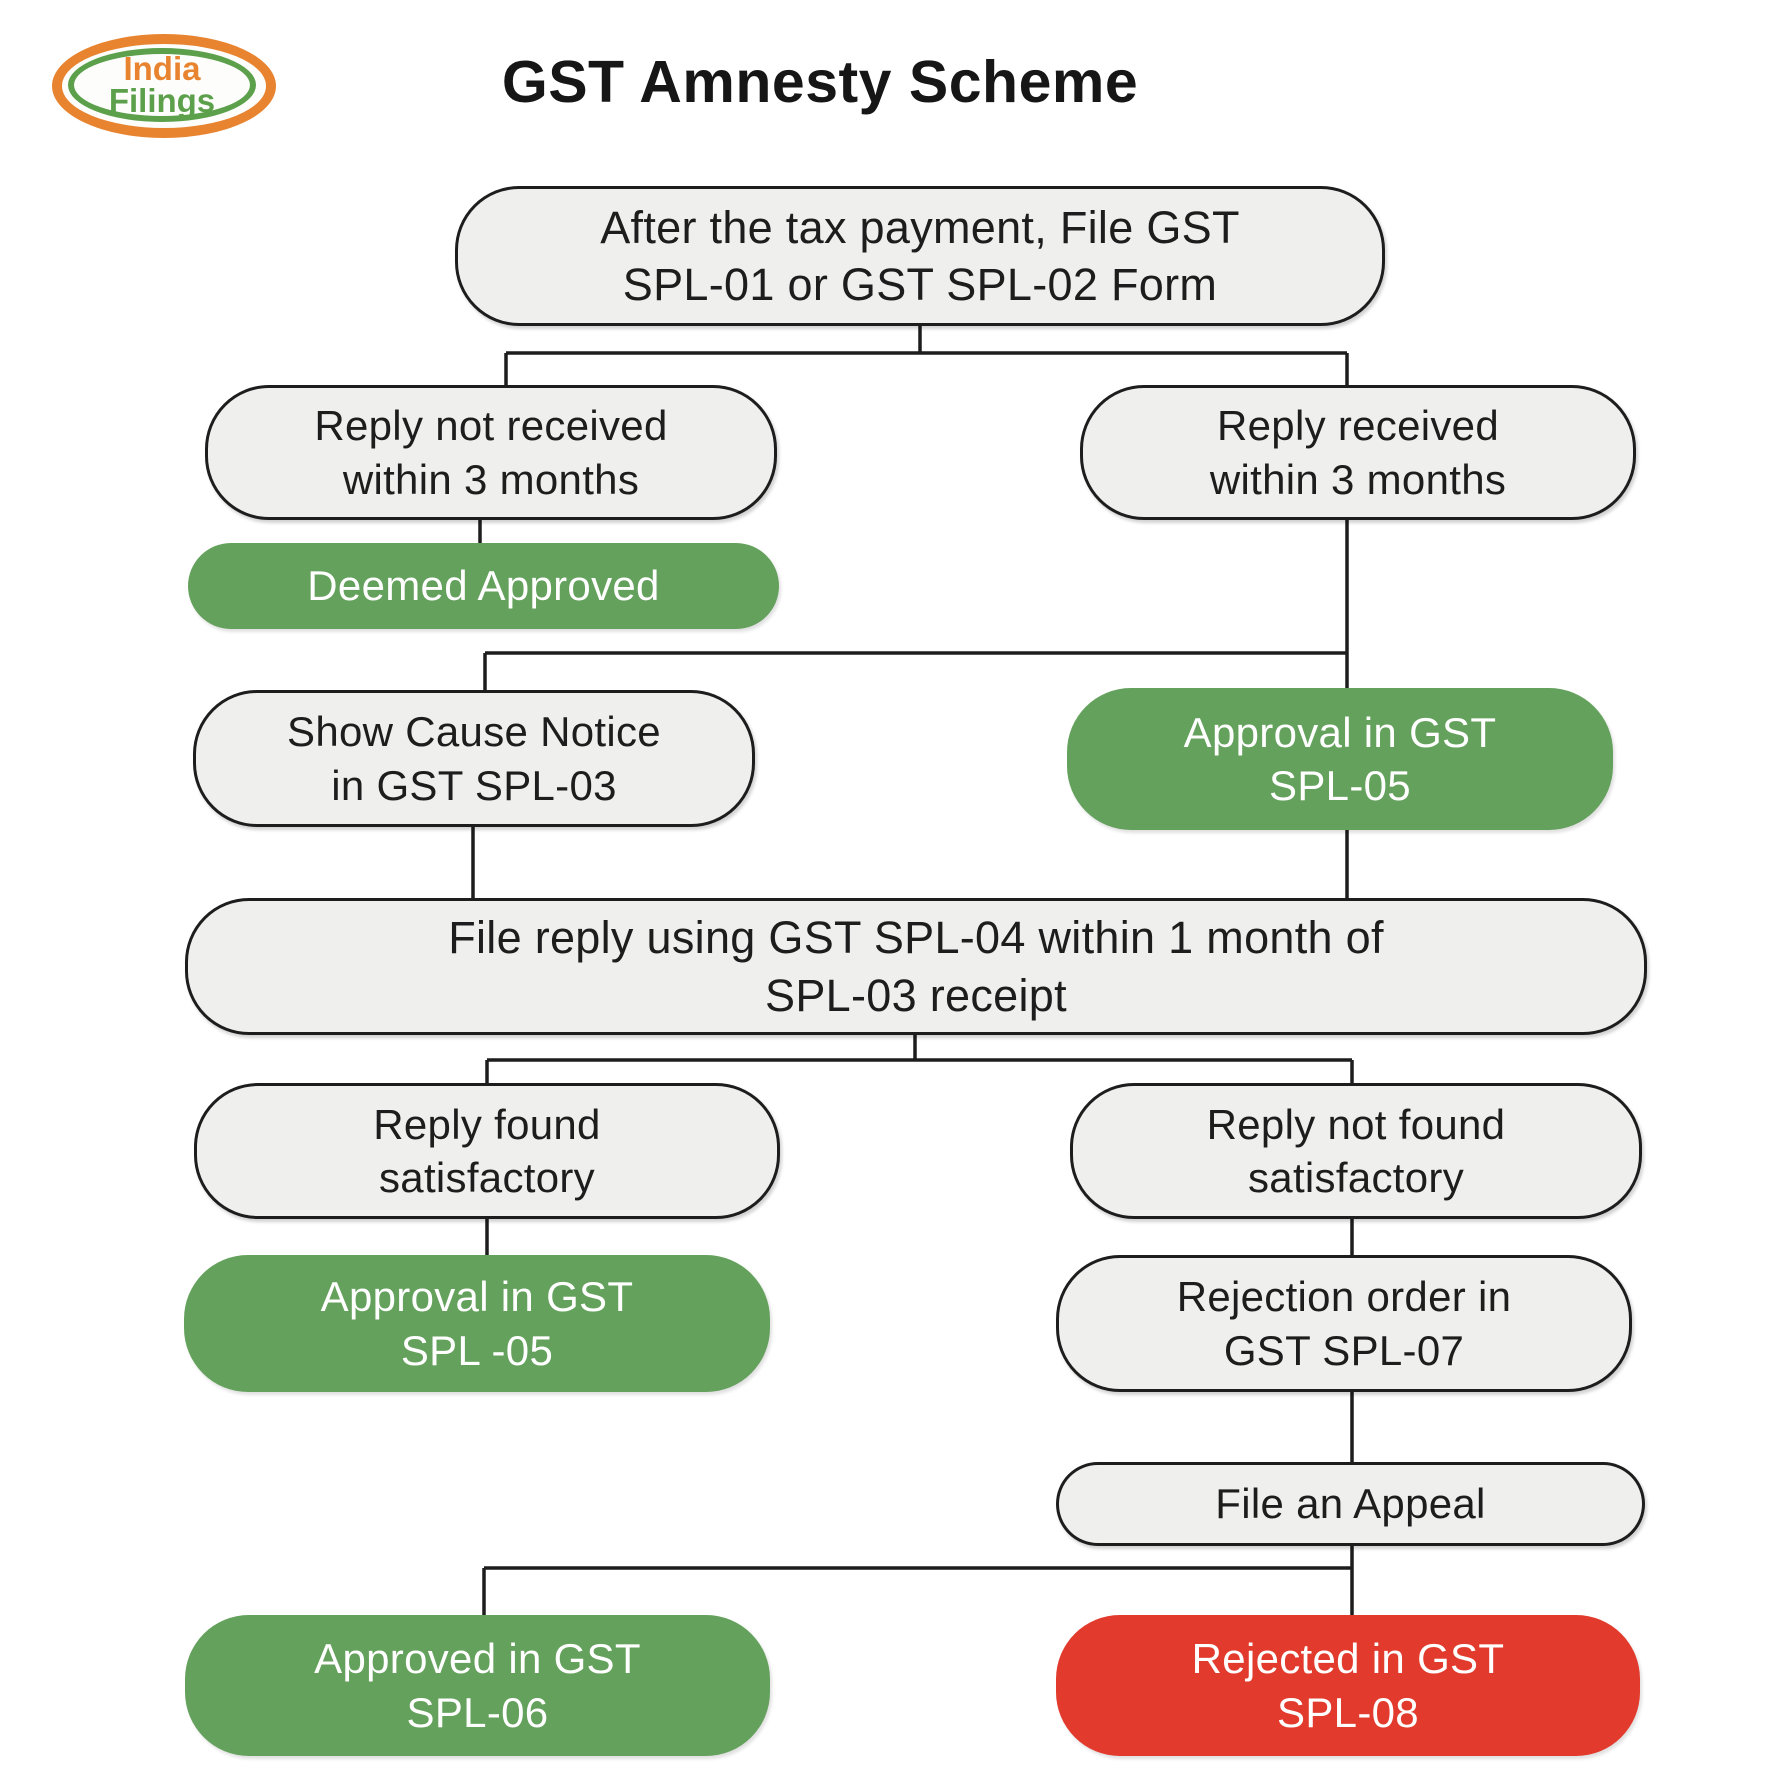 This screenshot has width=1788, height=1792. I want to click on node-approved-spl06: Approved in GST SPL-06, so click(477, 1685).